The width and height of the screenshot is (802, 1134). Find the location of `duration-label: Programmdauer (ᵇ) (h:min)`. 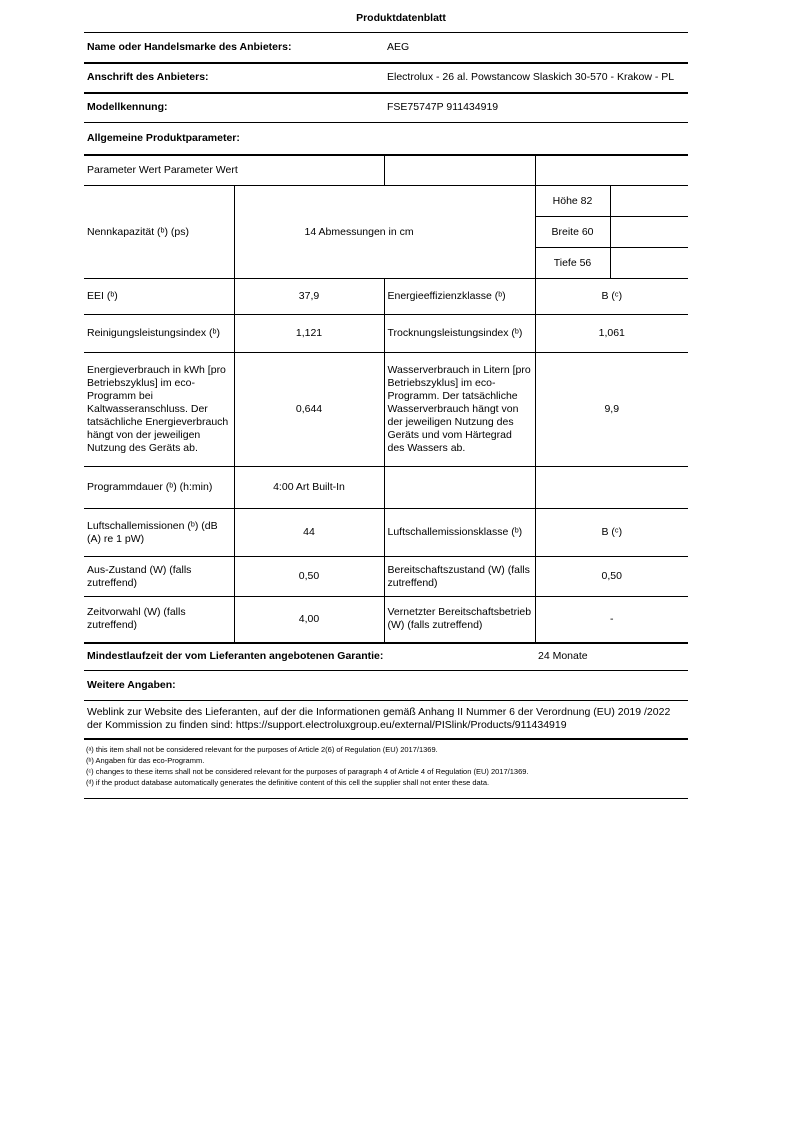

duration-label: Programmdauer (ᵇ) (h:min) is located at coordinates (159, 487).